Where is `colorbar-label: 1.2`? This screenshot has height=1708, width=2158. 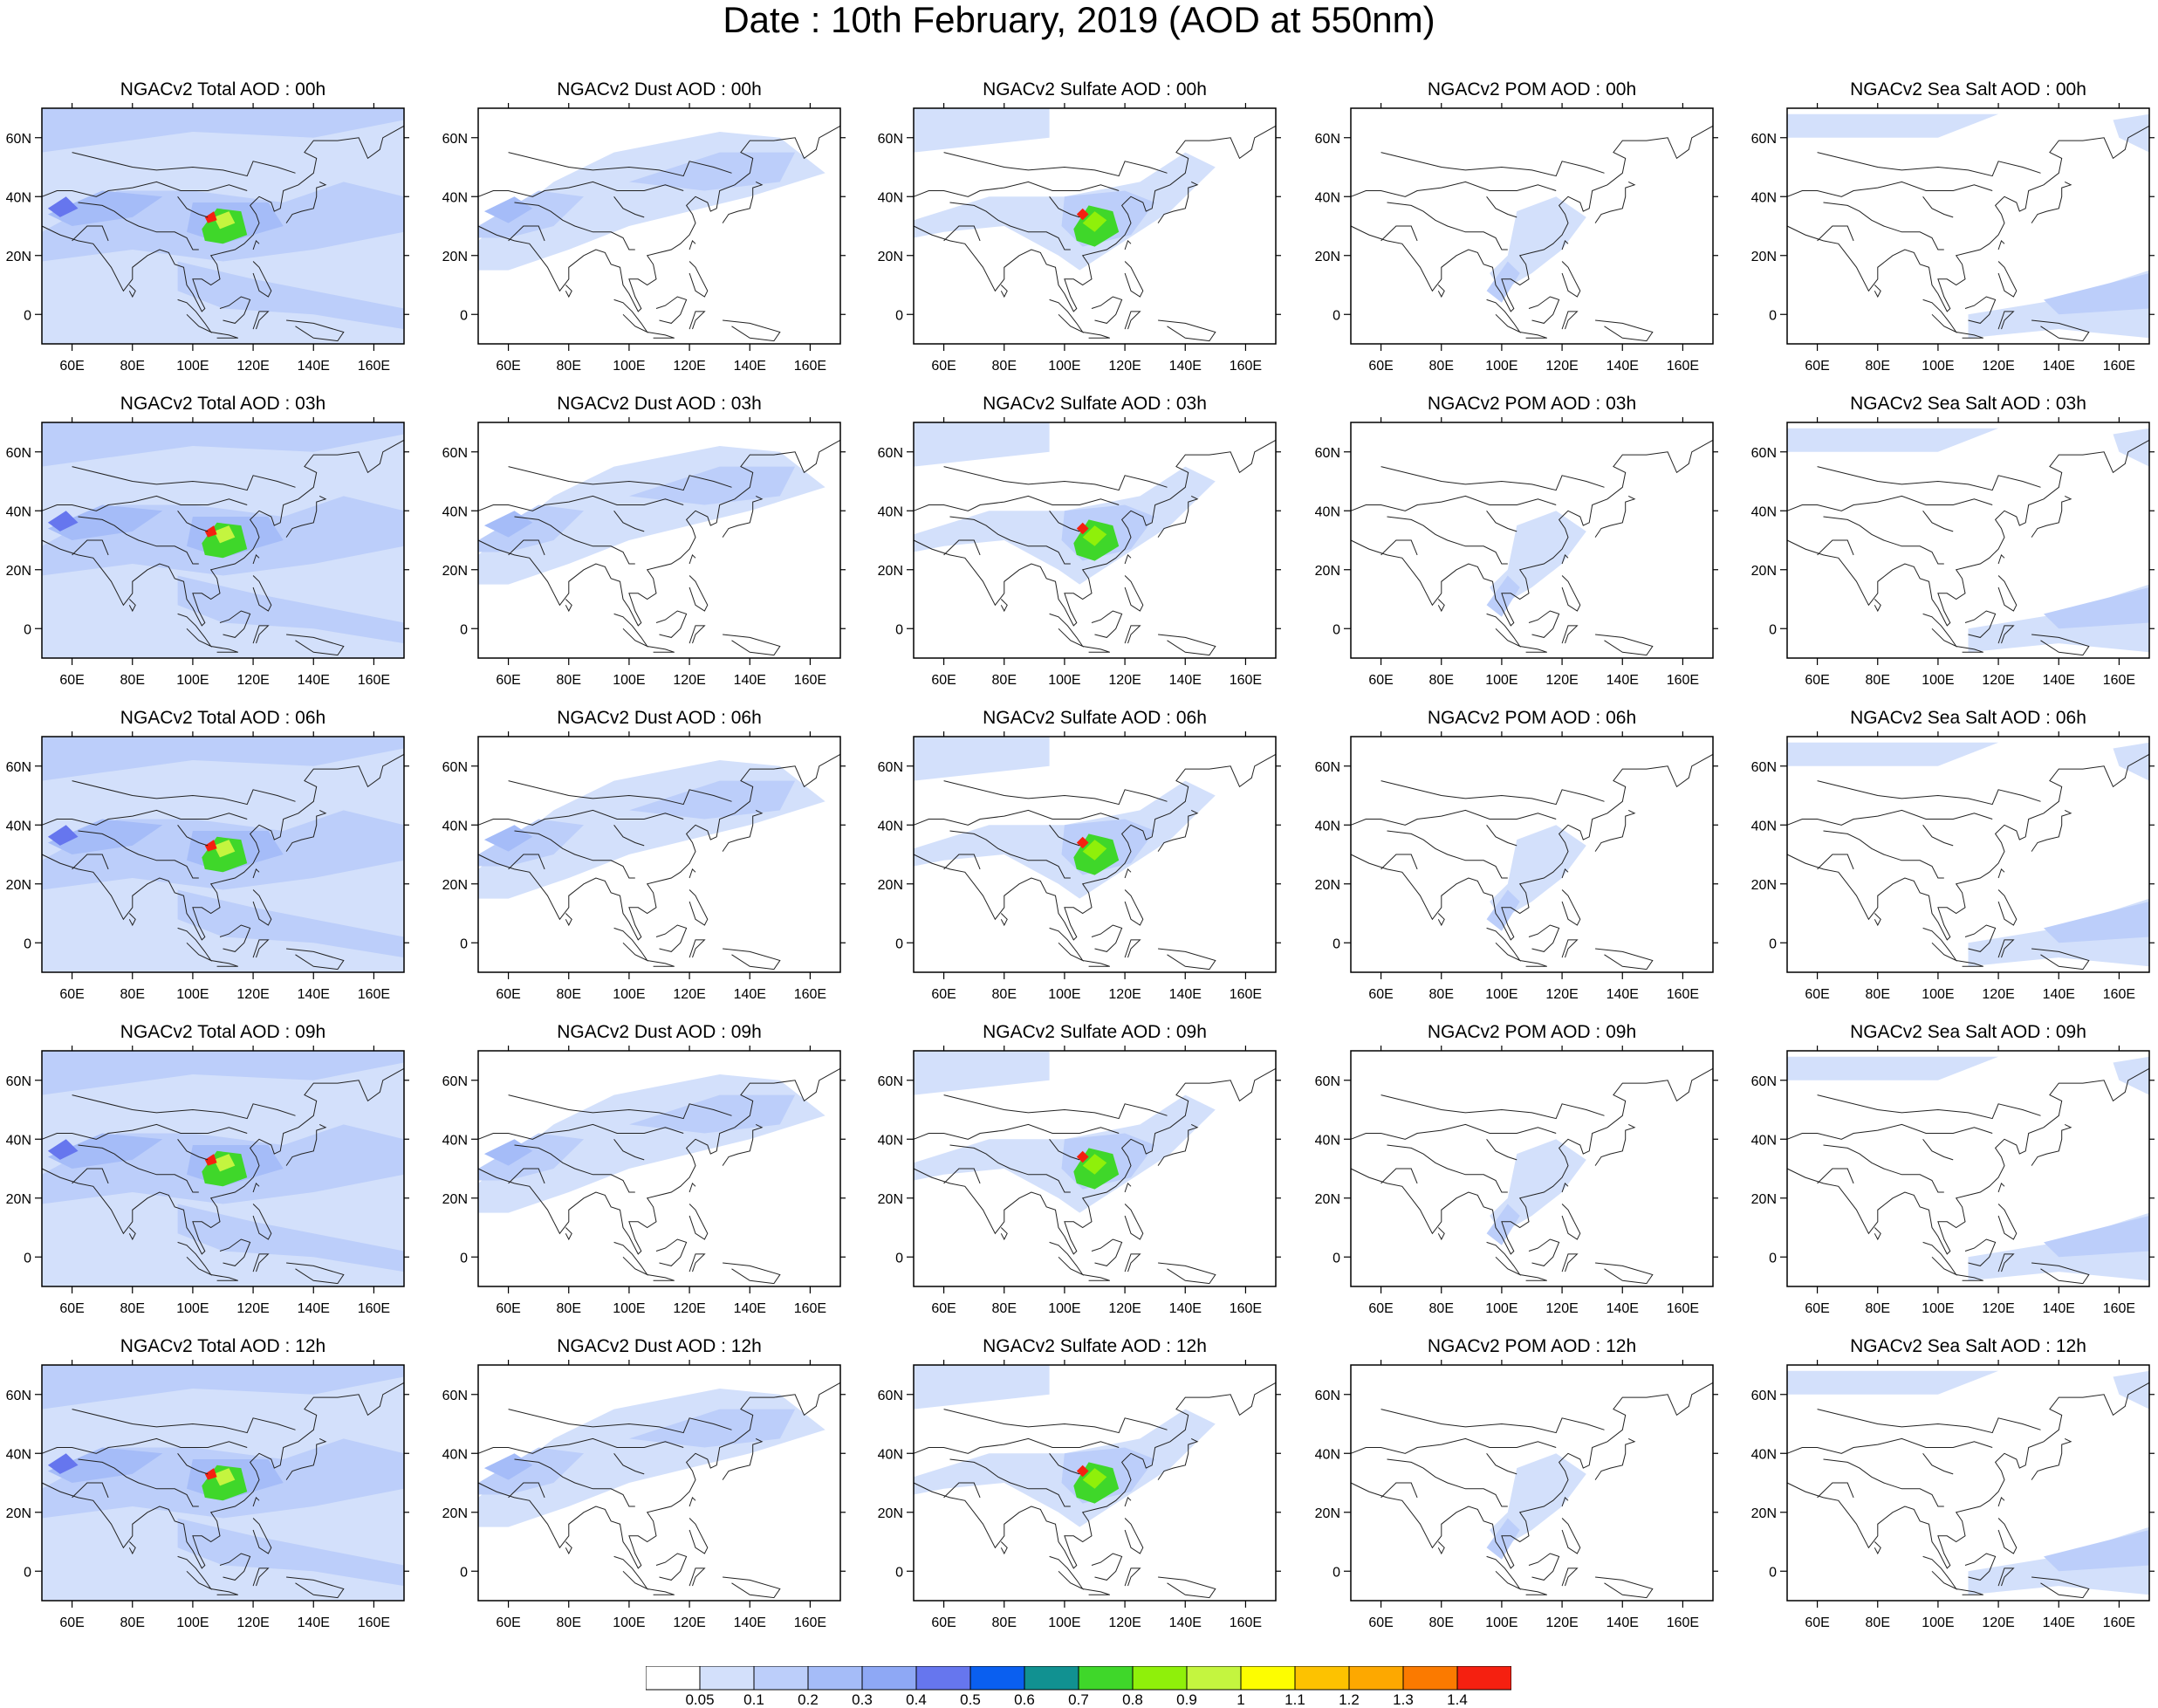 colorbar-label: 1.2 is located at coordinates (1349, 1699).